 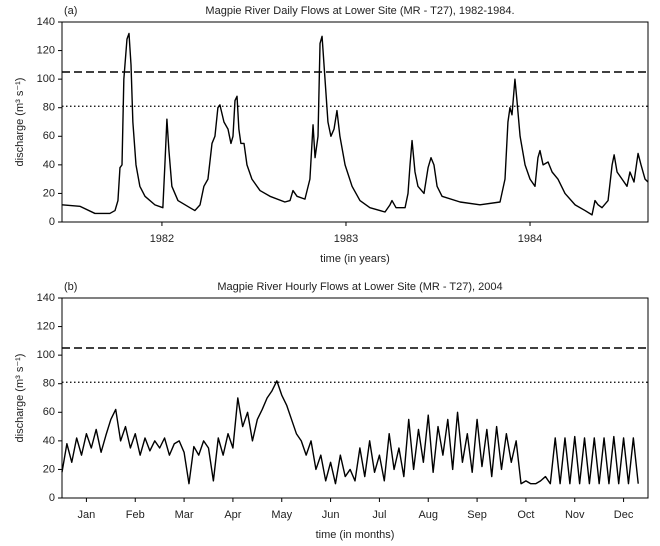 I want to click on x-tick-label: May, so click(x=281, y=515).